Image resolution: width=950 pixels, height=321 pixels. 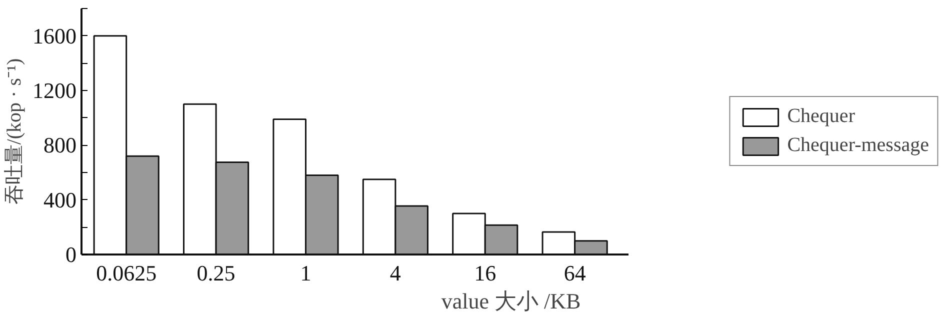 I want to click on x-tick-label: 4, so click(x=395, y=273).